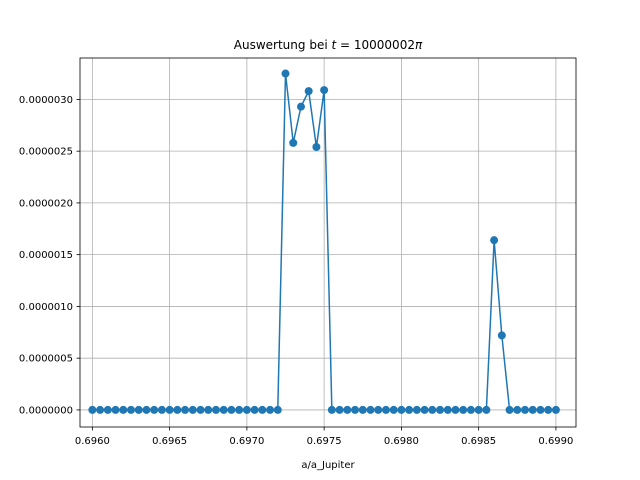 Image resolution: width=640 pixels, height=480 pixels. What do you see at coordinates (478, 441) in the screenshot?
I see `x-tick-label: 0.6985` at bounding box center [478, 441].